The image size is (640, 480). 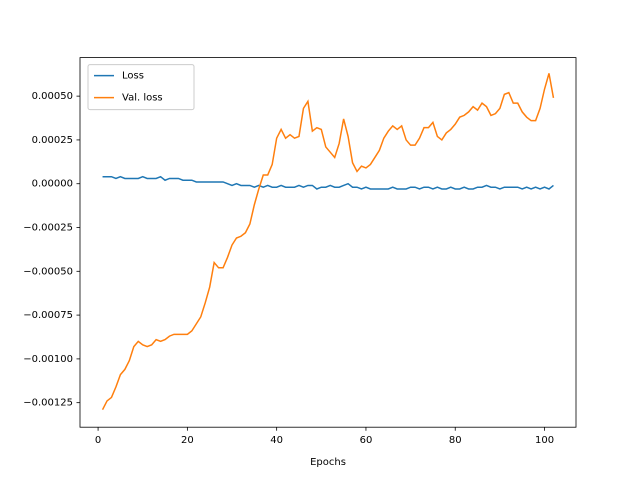 I want to click on x-tick-label: 60, so click(x=366, y=440).